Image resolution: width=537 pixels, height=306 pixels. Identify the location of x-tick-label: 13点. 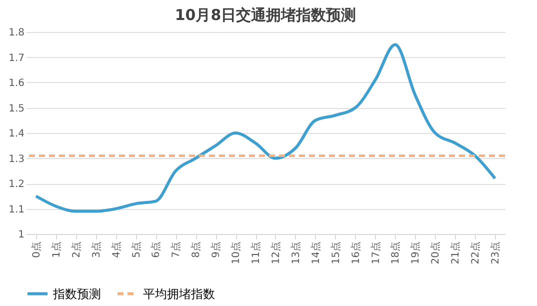
(296, 253).